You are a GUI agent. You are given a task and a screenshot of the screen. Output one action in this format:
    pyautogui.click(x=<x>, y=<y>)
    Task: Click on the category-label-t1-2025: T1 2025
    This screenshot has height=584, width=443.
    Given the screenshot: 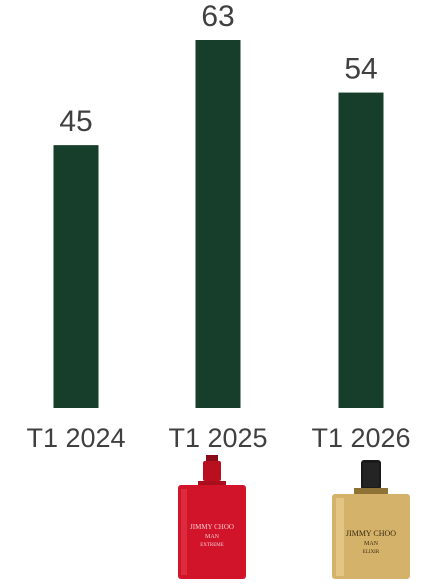 What is the action you would take?
    pyautogui.click(x=218, y=438)
    